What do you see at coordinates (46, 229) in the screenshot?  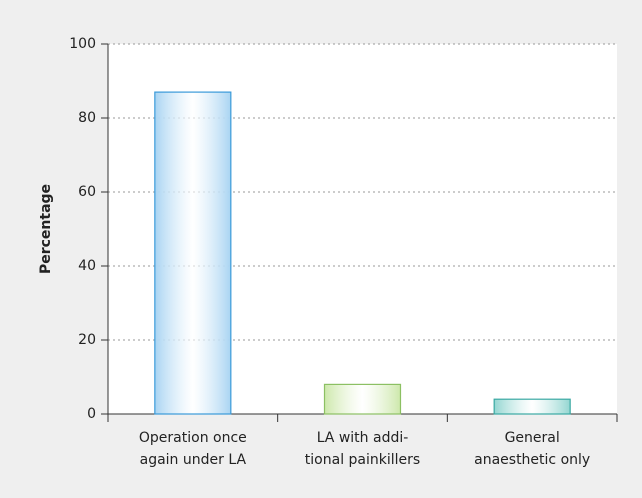 I see `y-axis-label: Percentage` at bounding box center [46, 229].